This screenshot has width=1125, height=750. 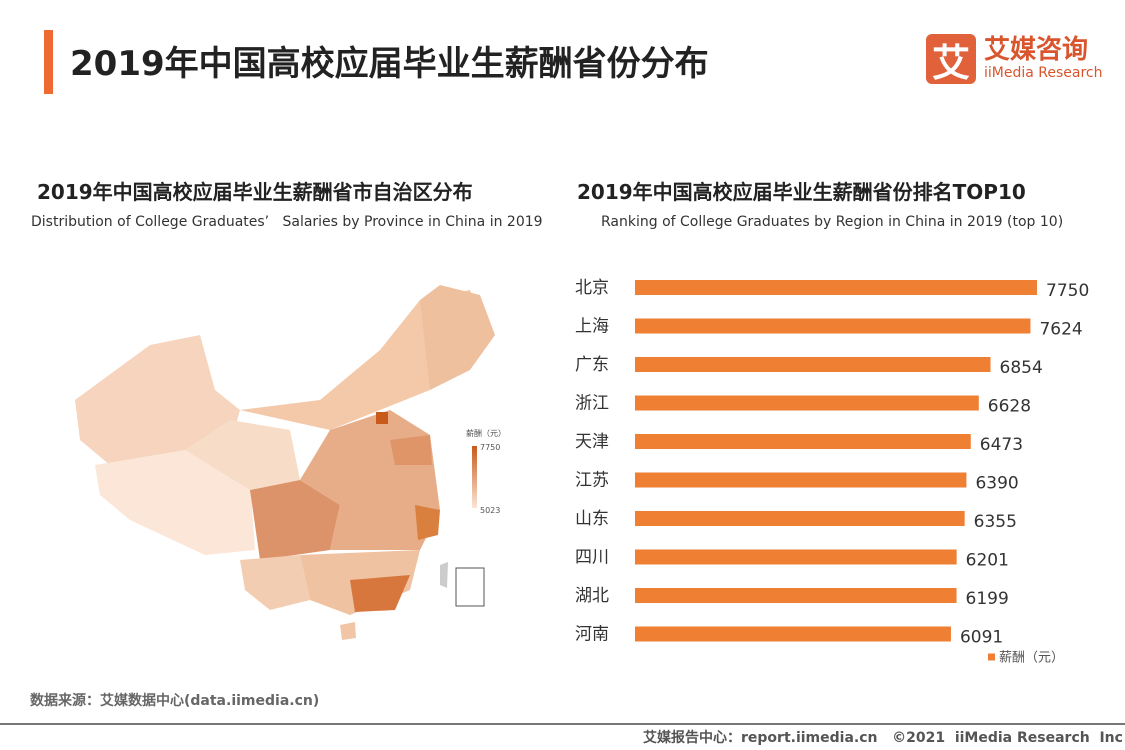 What do you see at coordinates (592, 558) in the screenshot?
I see `bar-category-label: 四川` at bounding box center [592, 558].